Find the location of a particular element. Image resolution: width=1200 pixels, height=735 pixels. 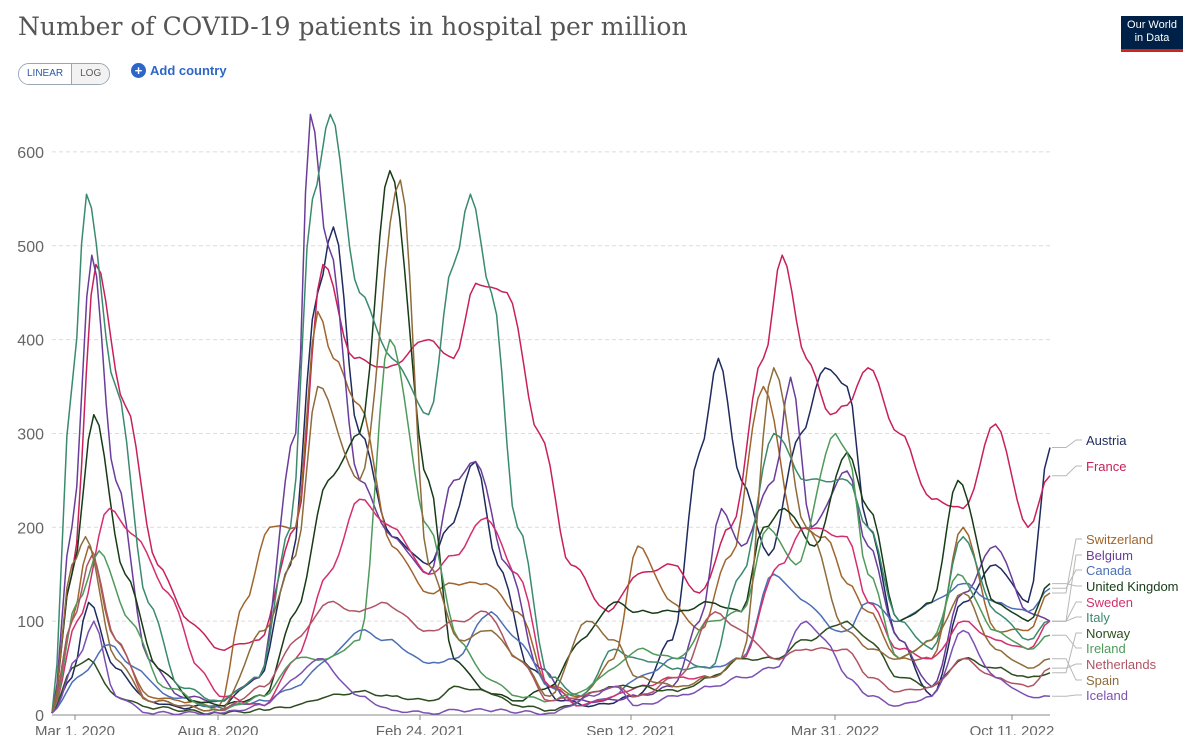

legend-label-belgium: Belgium is located at coordinates (1109, 555).